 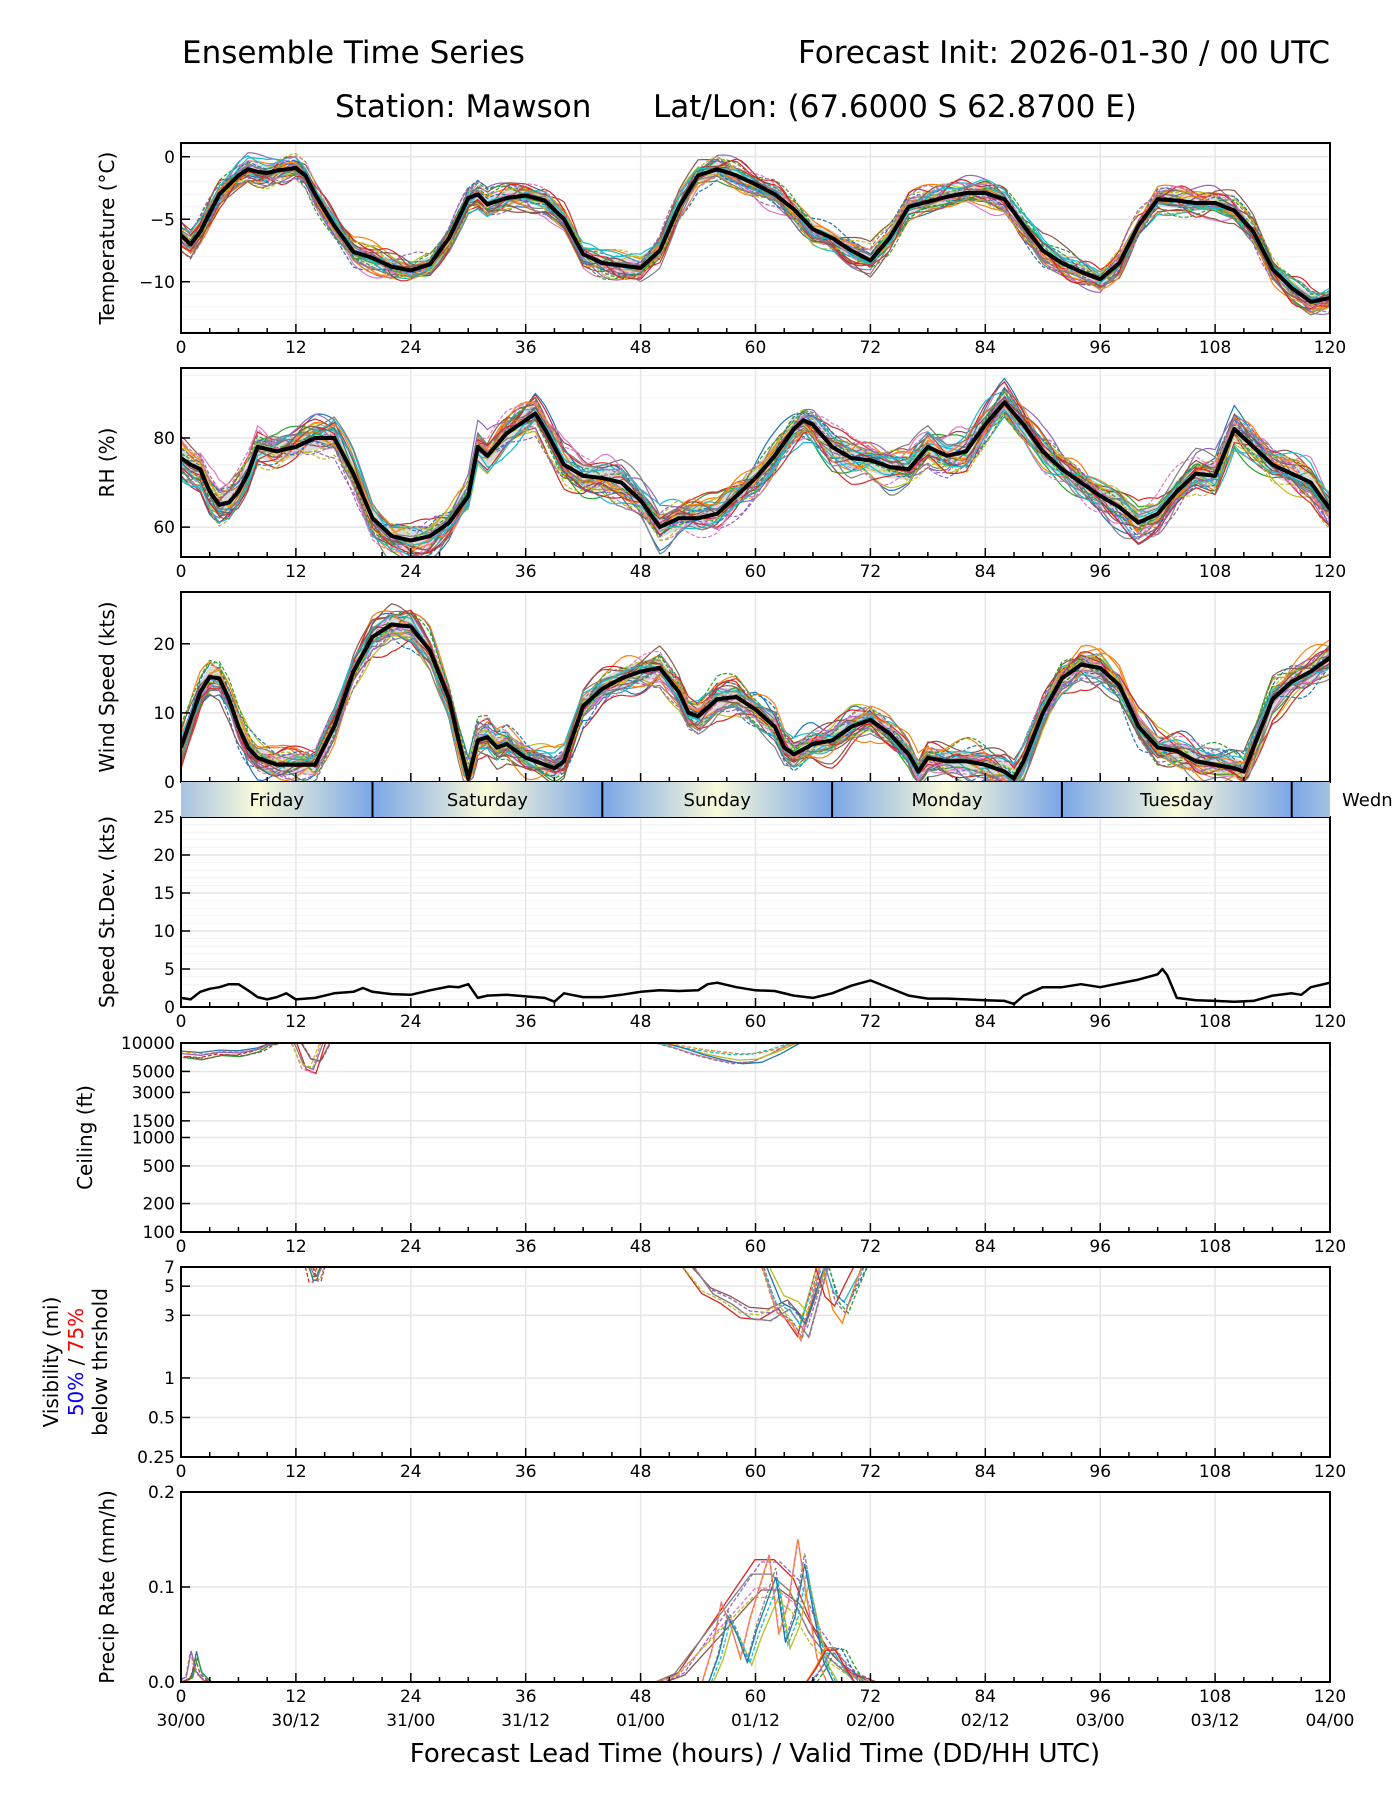 I want to click on valid-time-label: 02/00, so click(x=870, y=1721).